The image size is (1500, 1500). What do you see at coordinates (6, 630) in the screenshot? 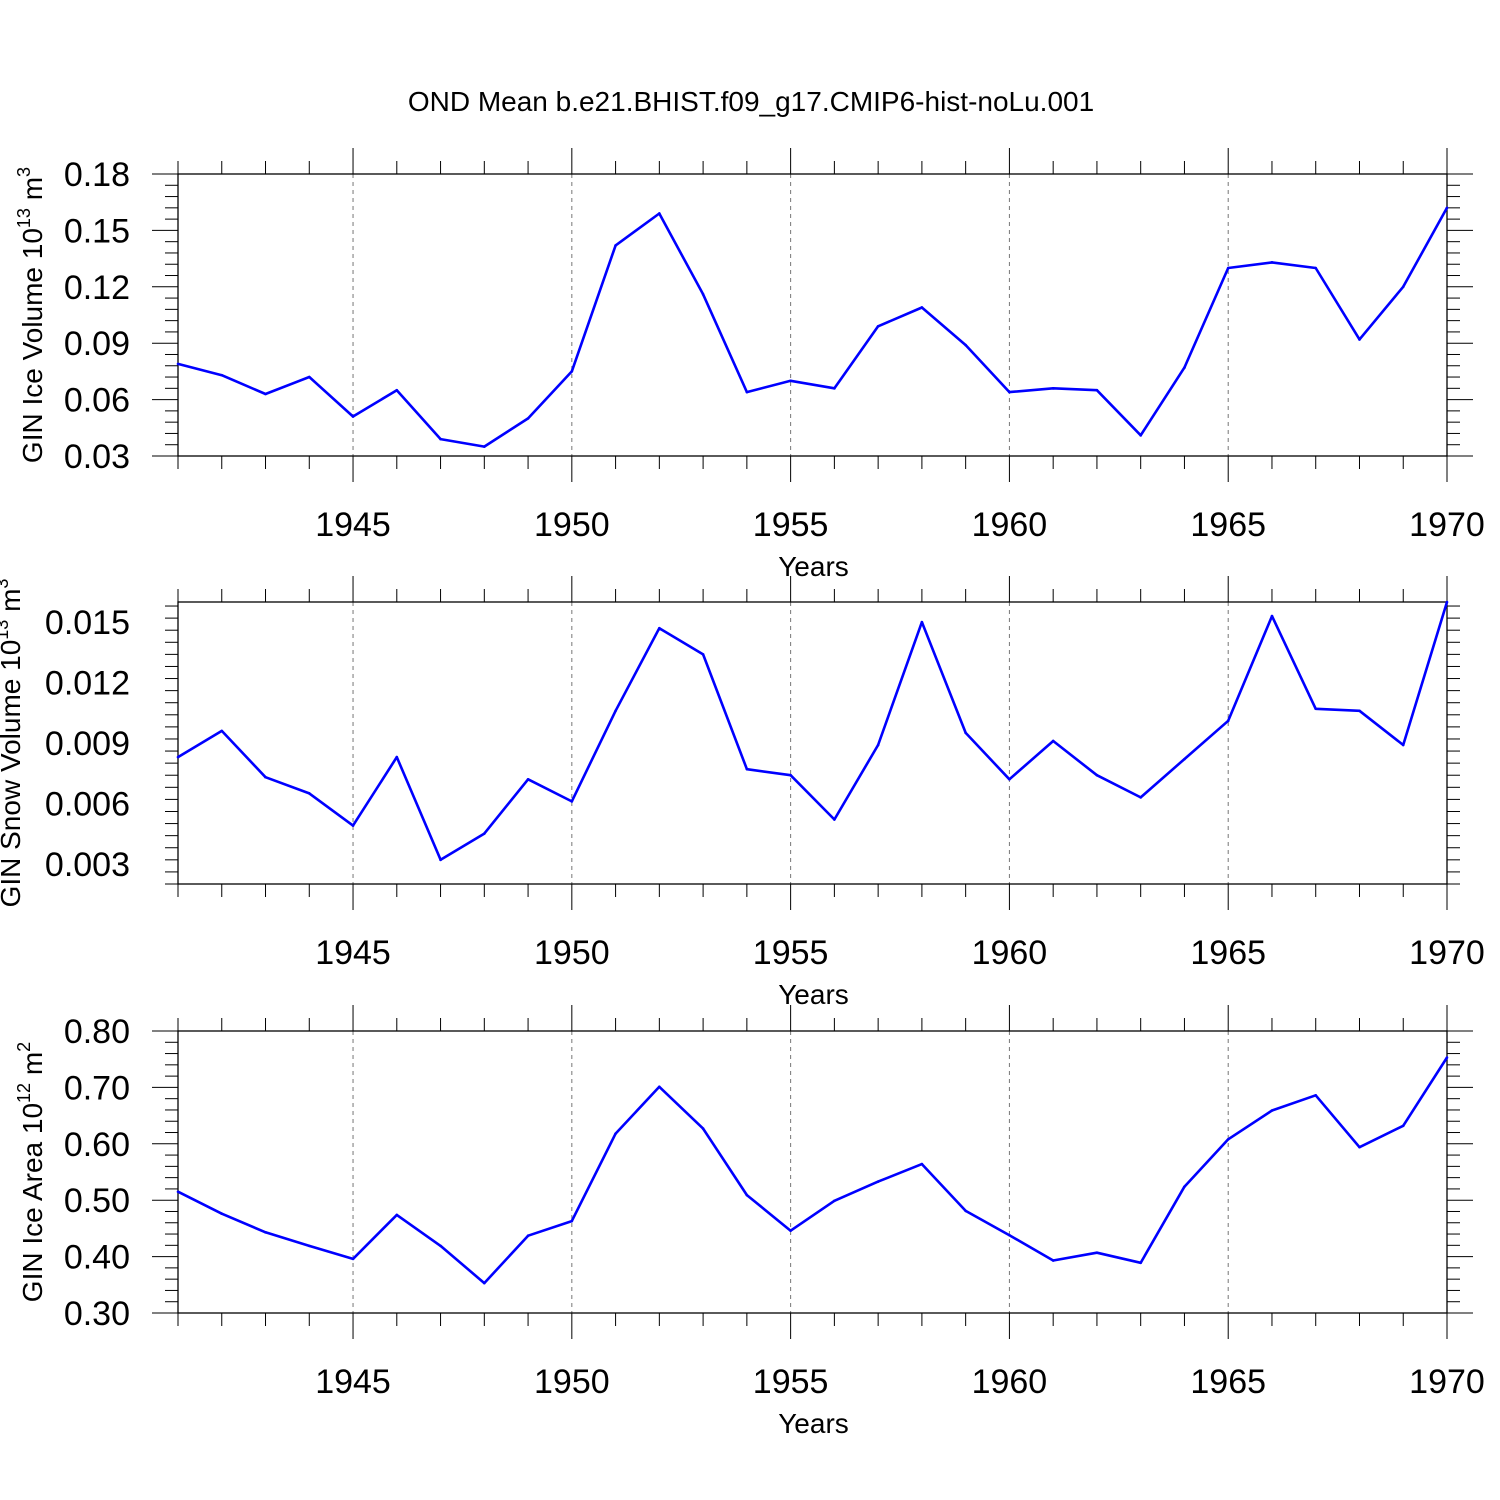
I see `y-axis-title-superscript: 13` at bounding box center [6, 630].